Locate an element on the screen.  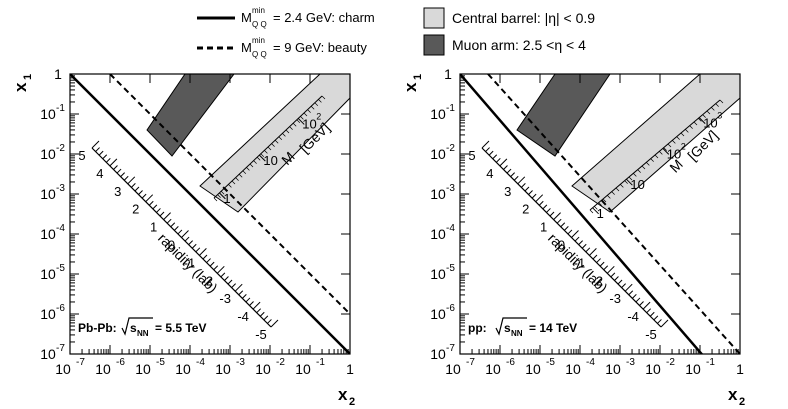
x-axis-title-sub: 2 is located at coordinates (742, 402).